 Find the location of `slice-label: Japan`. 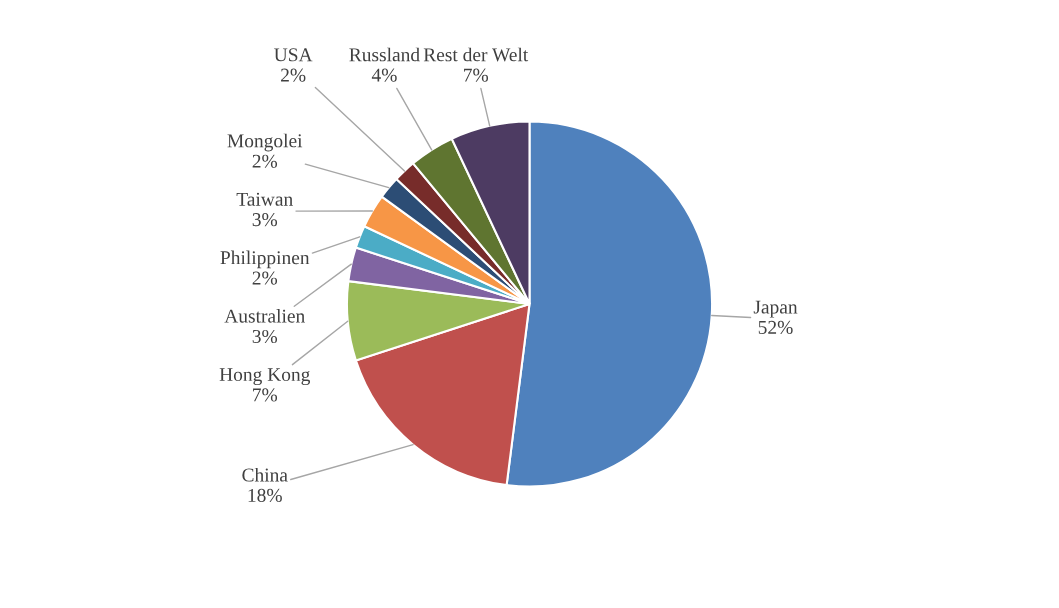

slice-label: Japan is located at coordinates (775, 309).